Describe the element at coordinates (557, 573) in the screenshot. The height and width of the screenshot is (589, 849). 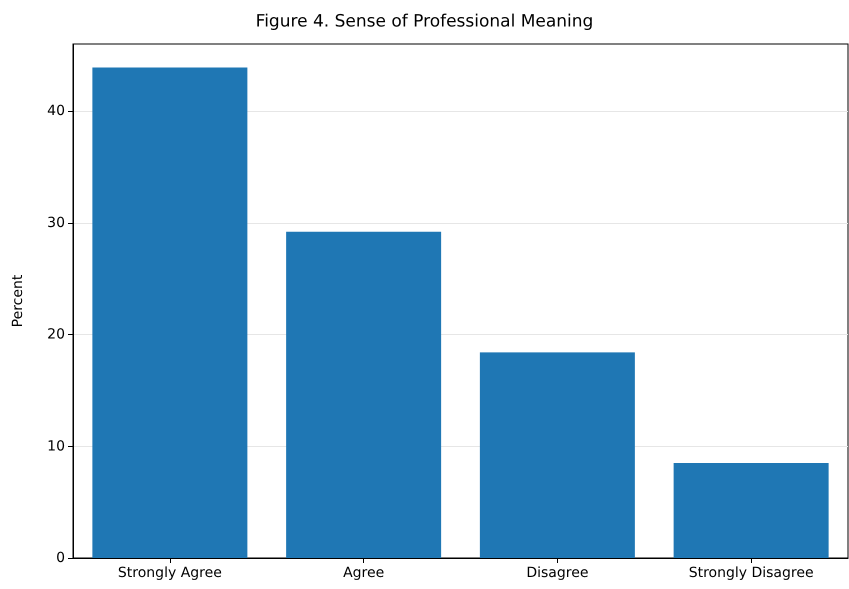
I see `x-tick-label: Disagree` at that location.